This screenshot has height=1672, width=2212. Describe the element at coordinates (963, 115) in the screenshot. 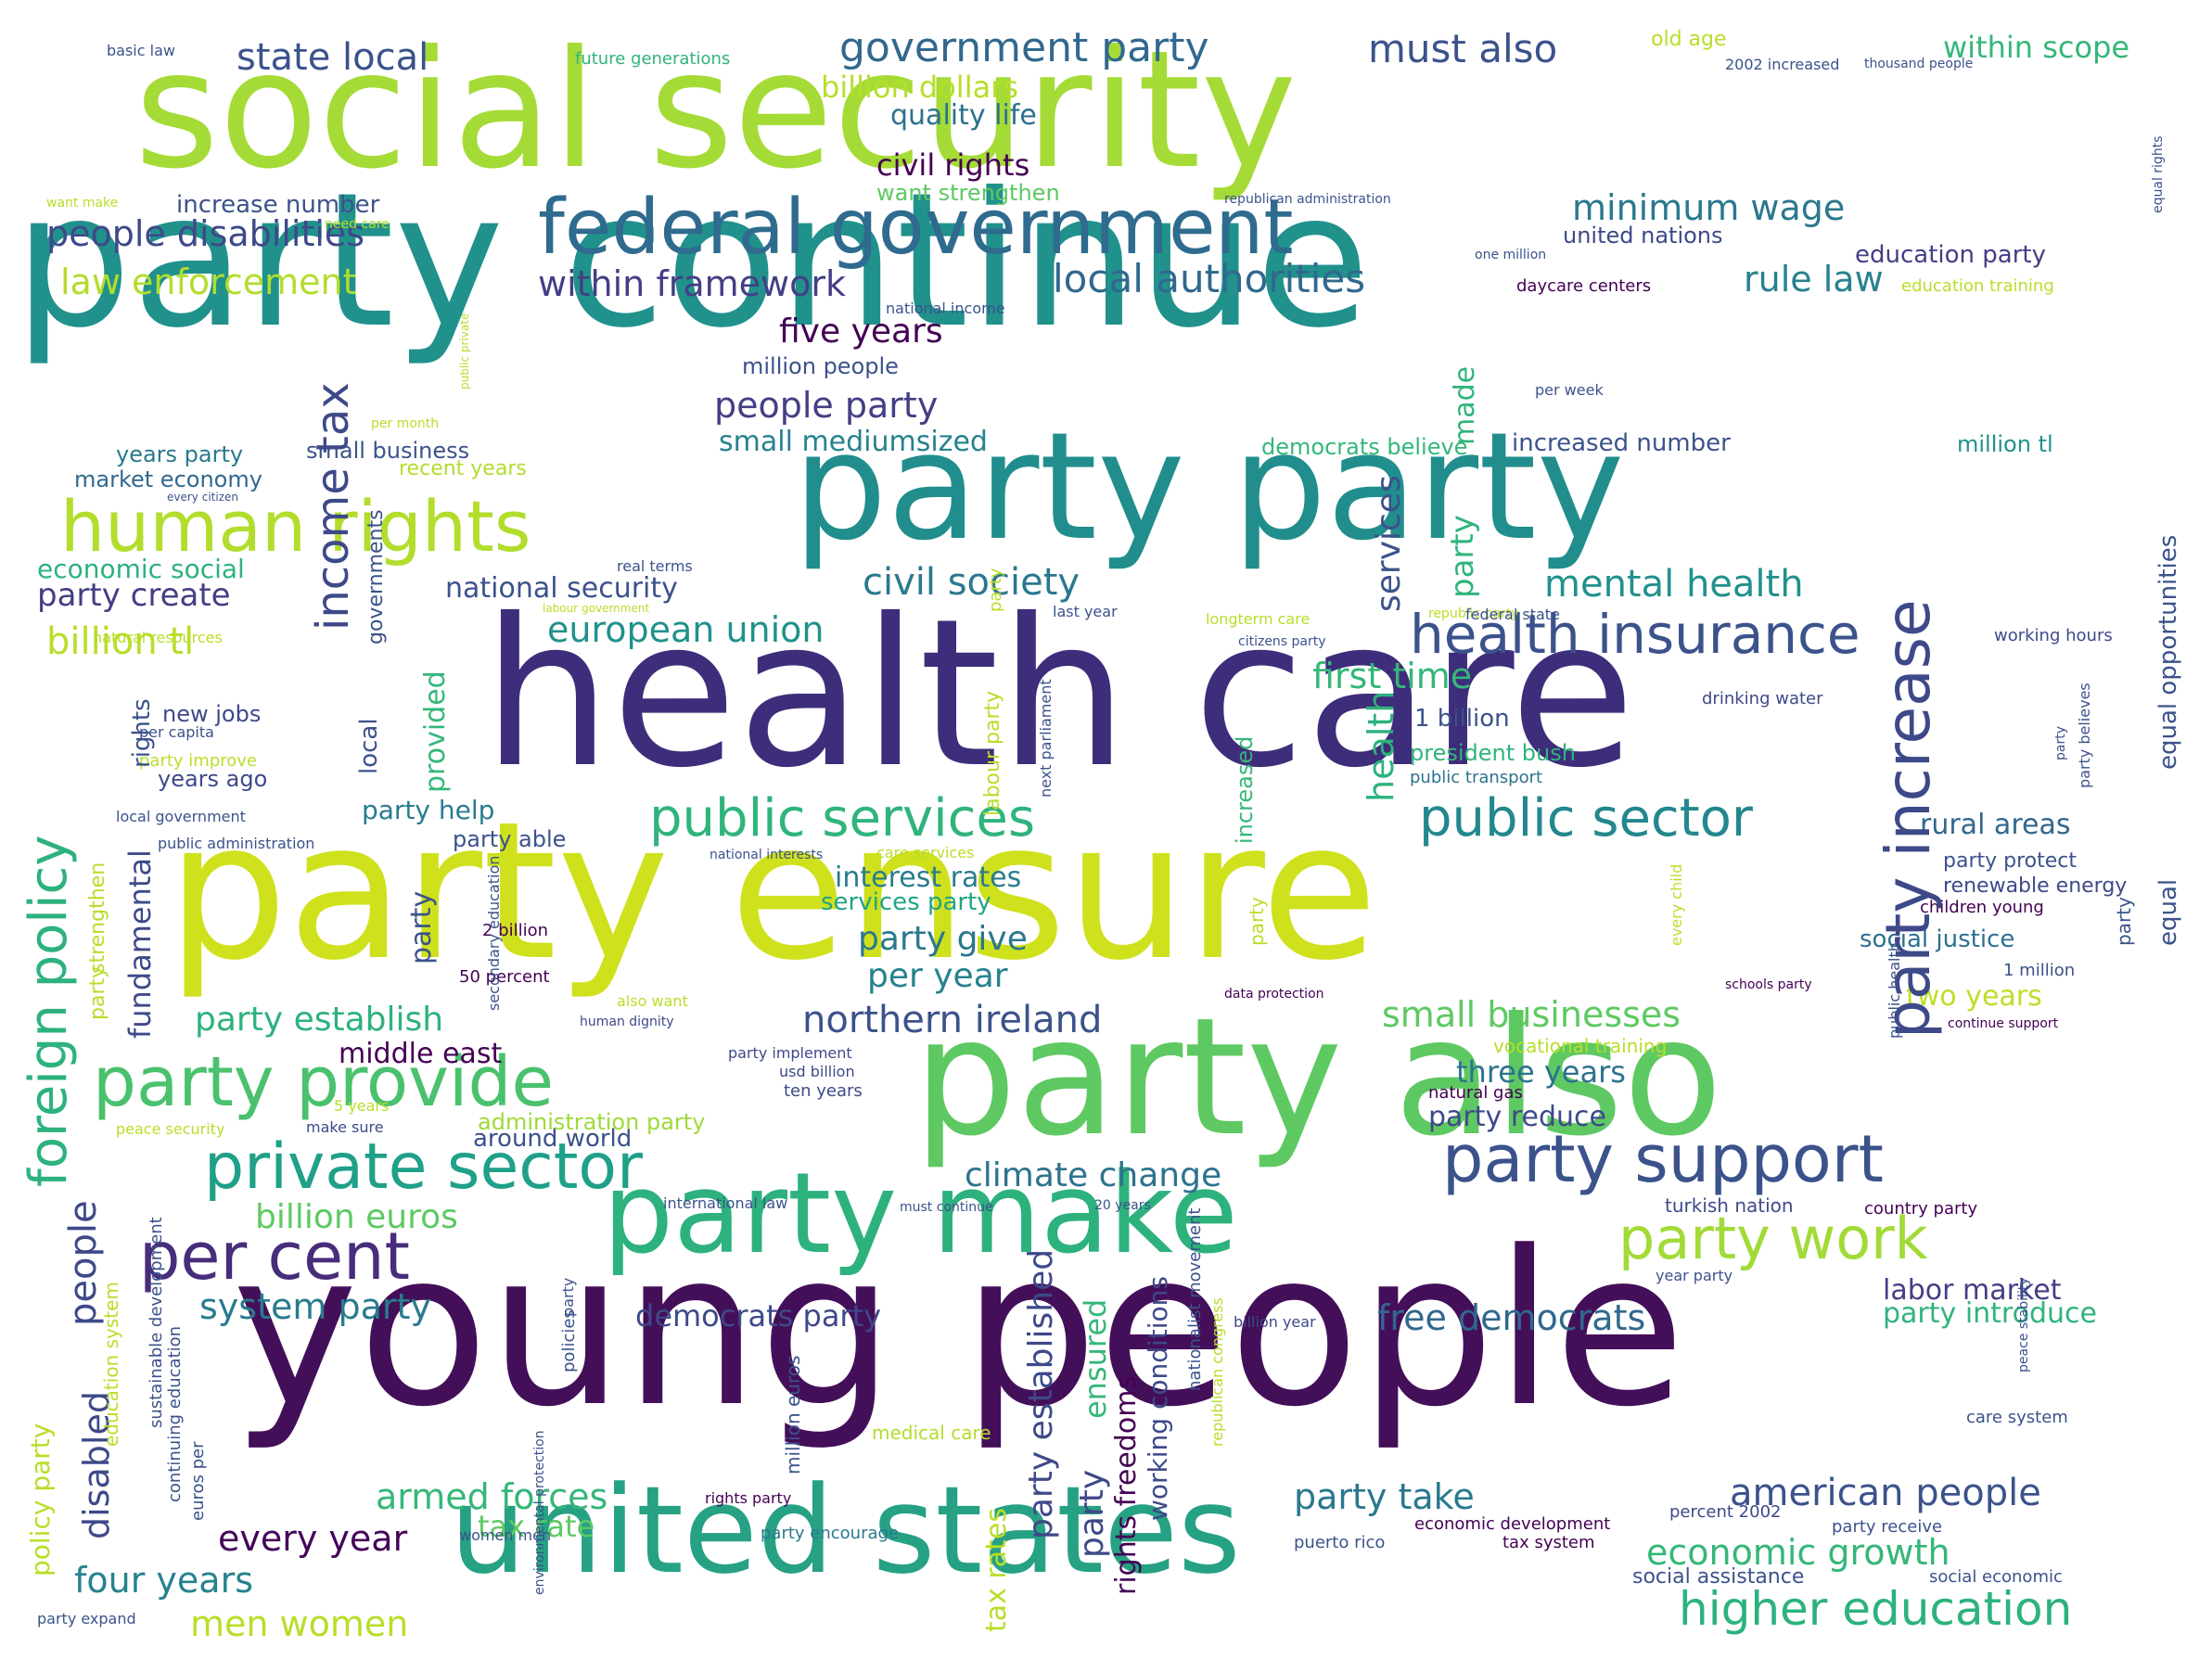

I see `word: quality life` at that location.